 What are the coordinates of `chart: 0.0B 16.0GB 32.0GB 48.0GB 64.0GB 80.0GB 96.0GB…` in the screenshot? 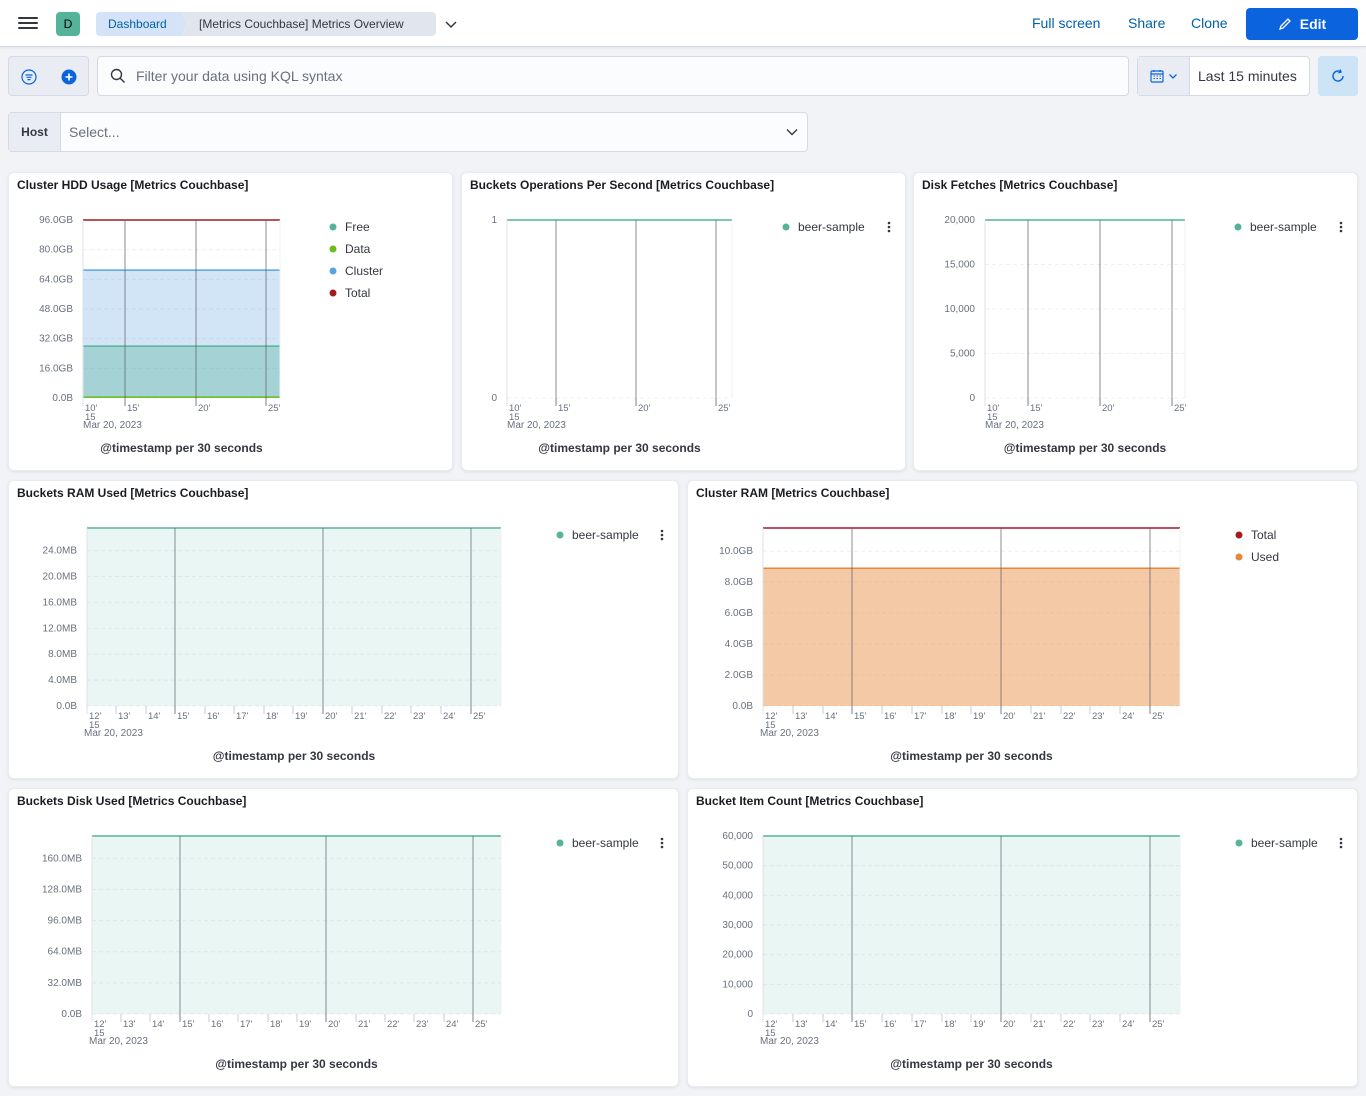 It's located at (211, 335).